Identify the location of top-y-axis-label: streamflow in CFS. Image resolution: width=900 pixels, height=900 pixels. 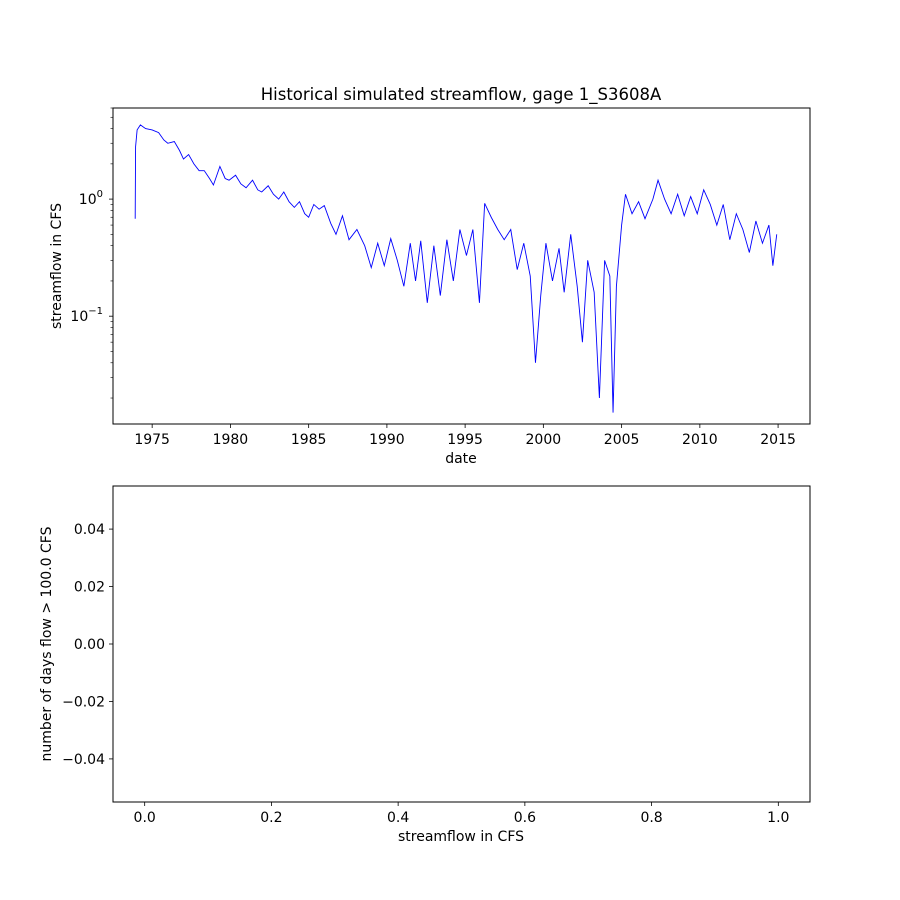
(57, 266).